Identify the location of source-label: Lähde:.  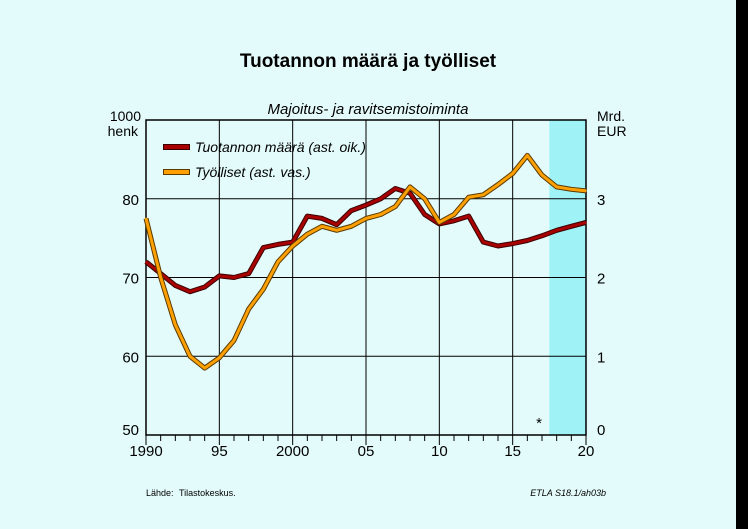
(160, 493).